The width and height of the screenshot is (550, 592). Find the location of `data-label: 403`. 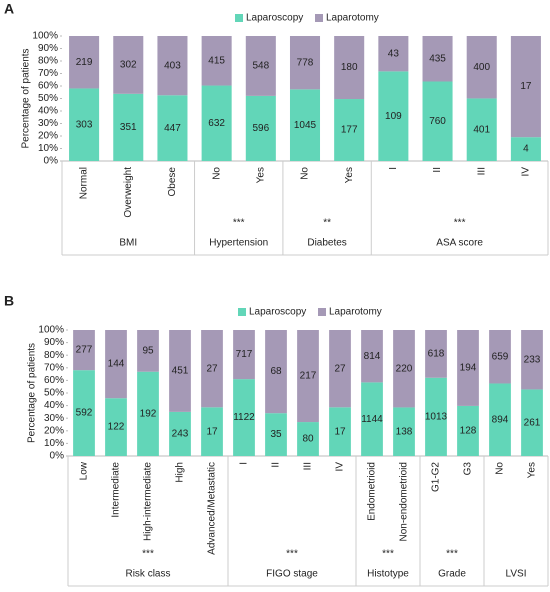

data-label: 403 is located at coordinates (172, 65).